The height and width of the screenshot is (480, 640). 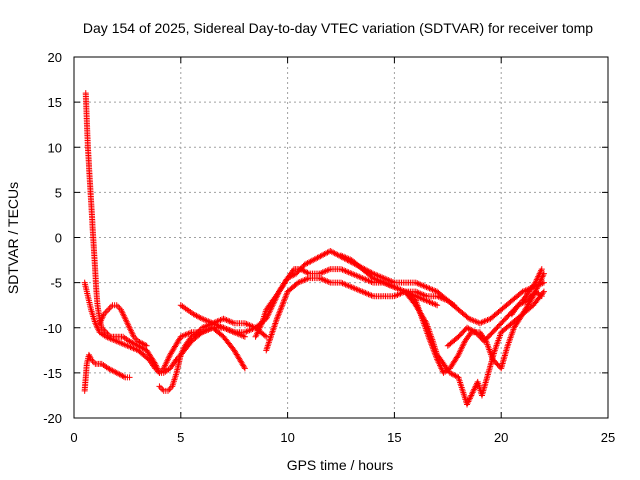 I want to click on series-track-c, so click(x=107, y=372).